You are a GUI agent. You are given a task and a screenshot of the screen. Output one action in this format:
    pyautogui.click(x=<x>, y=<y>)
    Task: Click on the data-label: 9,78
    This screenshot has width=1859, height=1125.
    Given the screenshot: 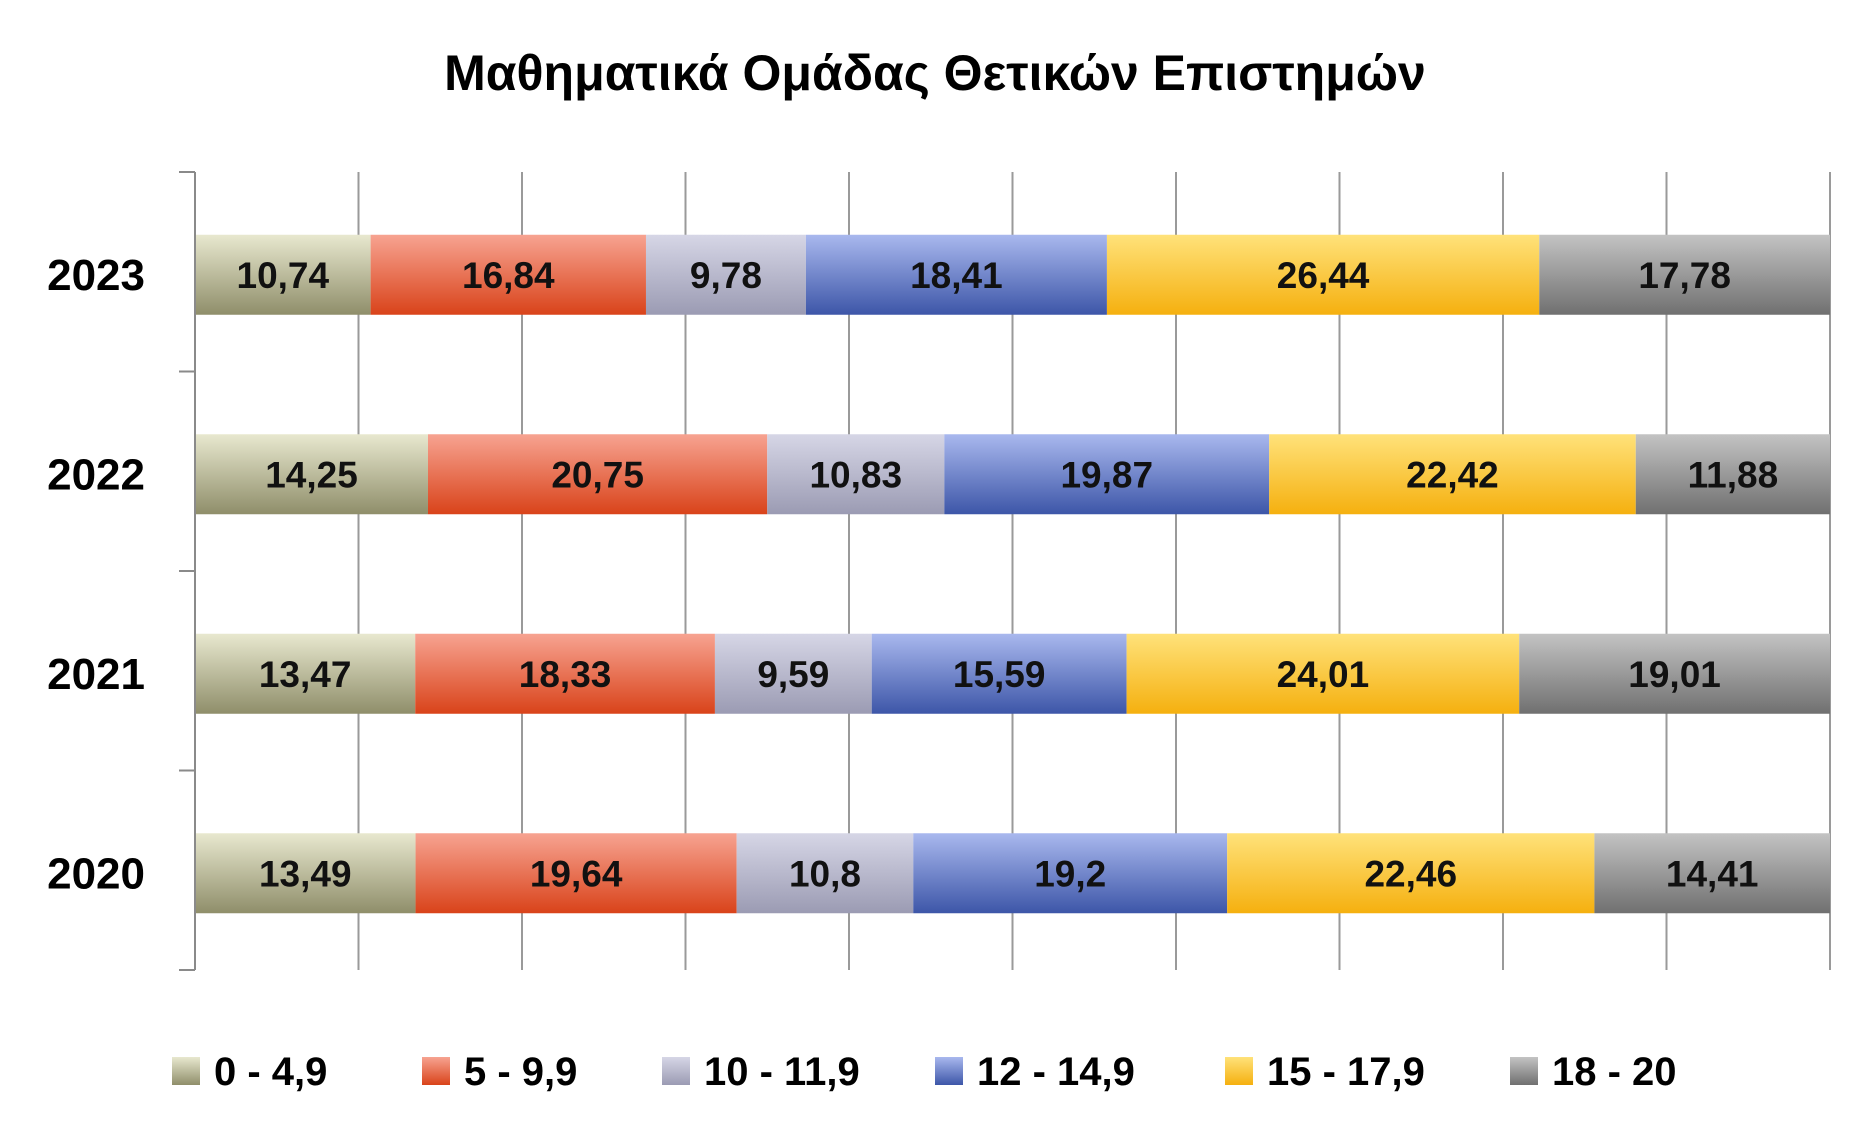 What is the action you would take?
    pyautogui.click(x=726, y=275)
    